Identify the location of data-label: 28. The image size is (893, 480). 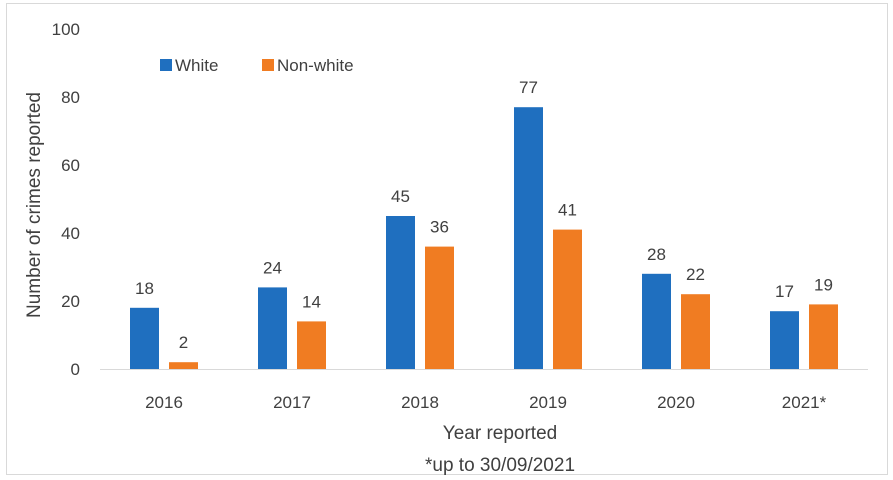
(656, 254).